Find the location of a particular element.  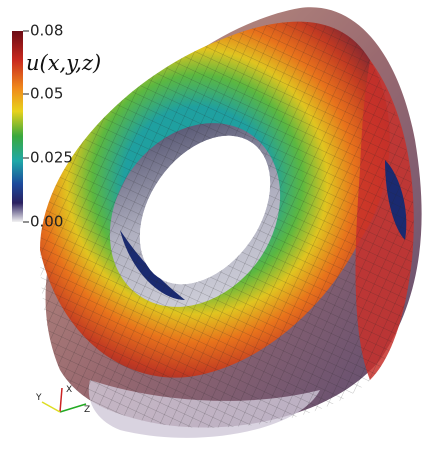

colorbar-tick-label: 0.025 is located at coordinates (51, 158).